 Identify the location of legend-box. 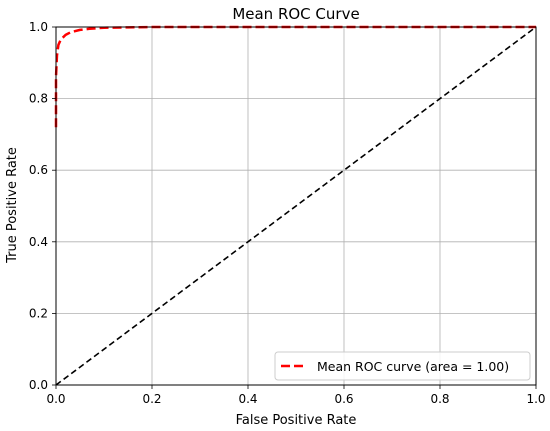
(402, 366).